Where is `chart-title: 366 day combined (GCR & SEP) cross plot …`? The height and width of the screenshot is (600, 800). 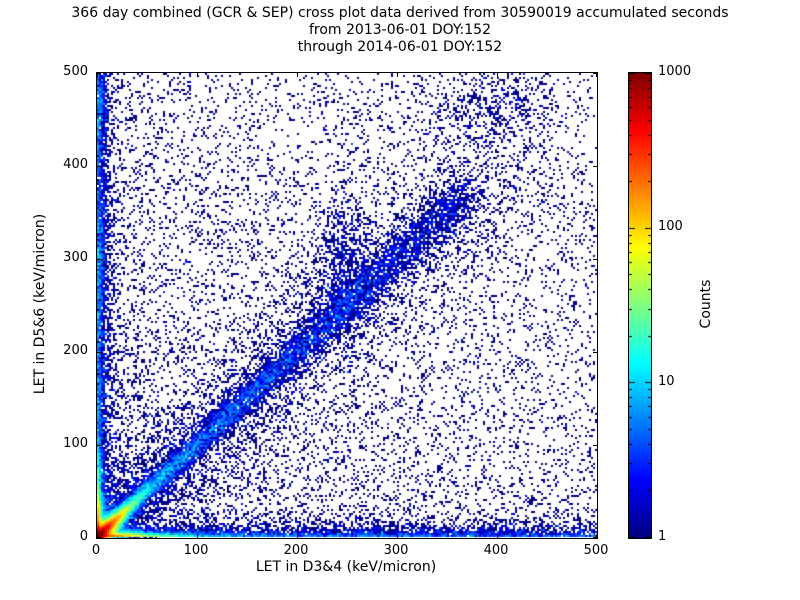
chart-title: 366 day combined (GCR & SEP) cross plot … is located at coordinates (400, 13).